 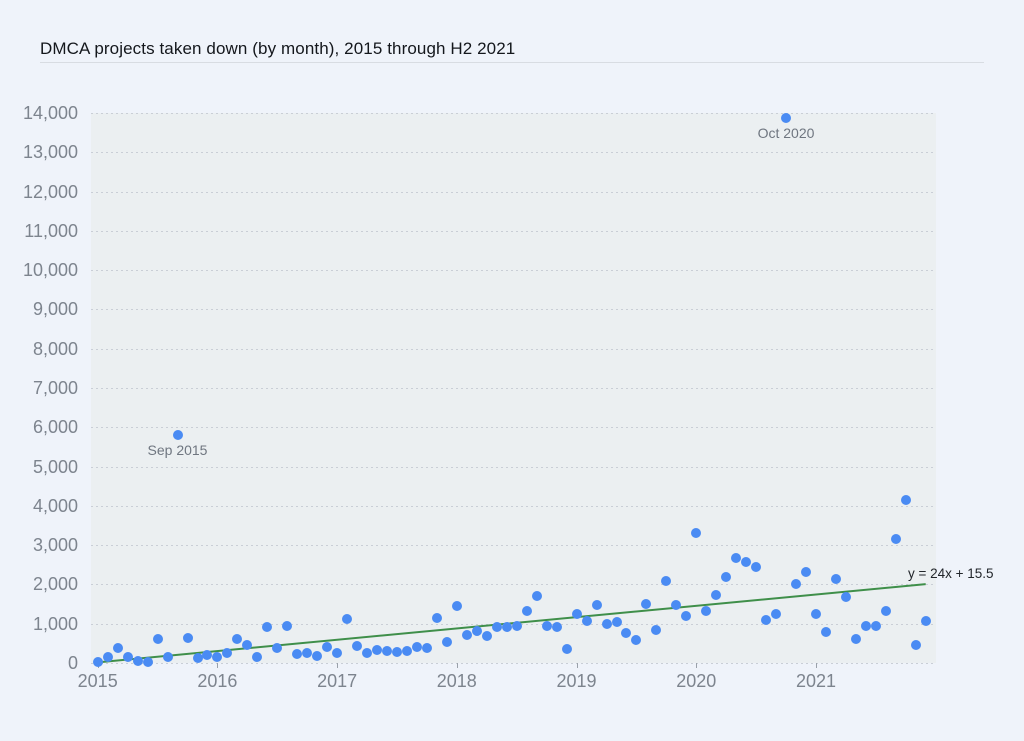 I want to click on y-tick-label: 11,000, so click(x=51, y=230).